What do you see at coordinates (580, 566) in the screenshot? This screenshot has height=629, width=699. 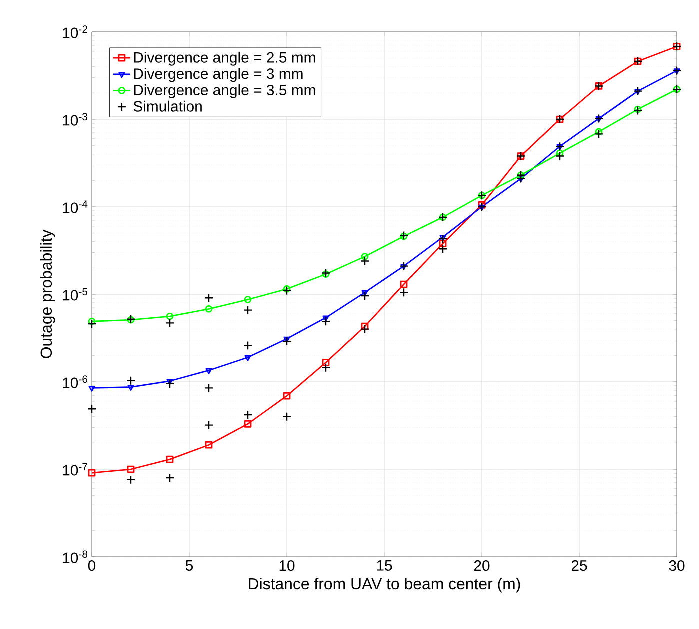 I see `x-tick-label: 25` at bounding box center [580, 566].